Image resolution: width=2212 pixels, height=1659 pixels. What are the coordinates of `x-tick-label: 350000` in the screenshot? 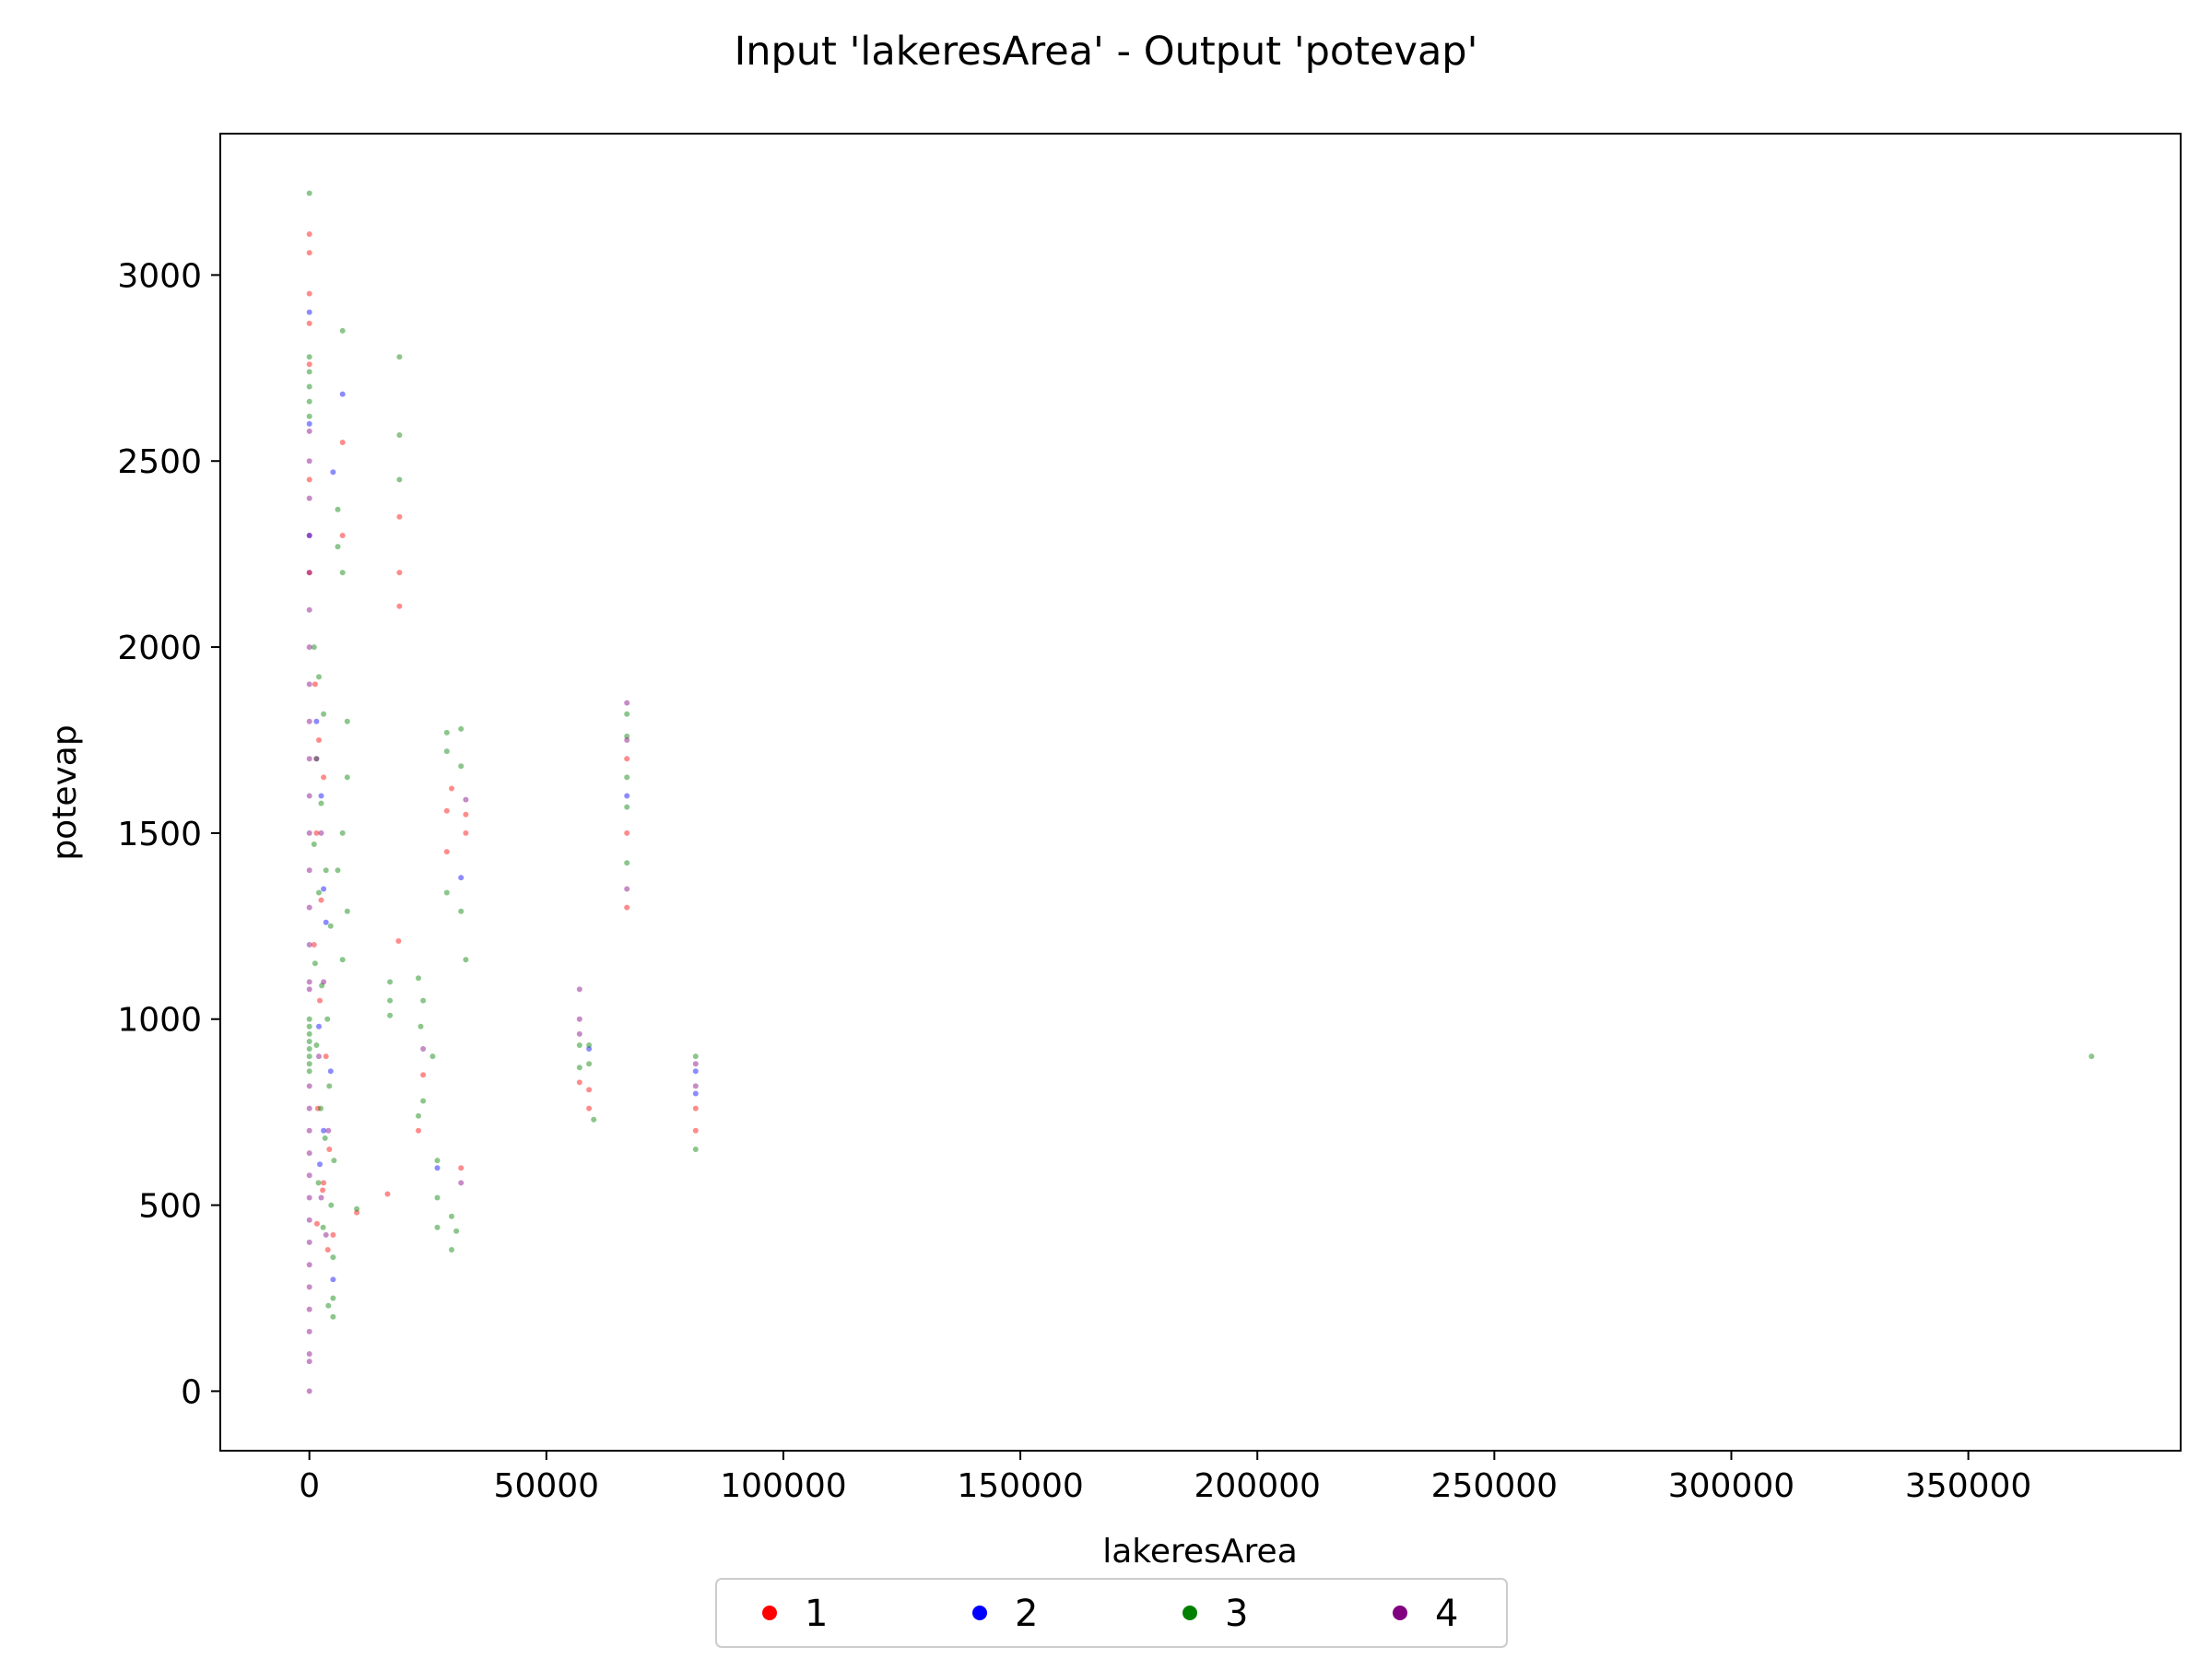 It's located at (1968, 1486).